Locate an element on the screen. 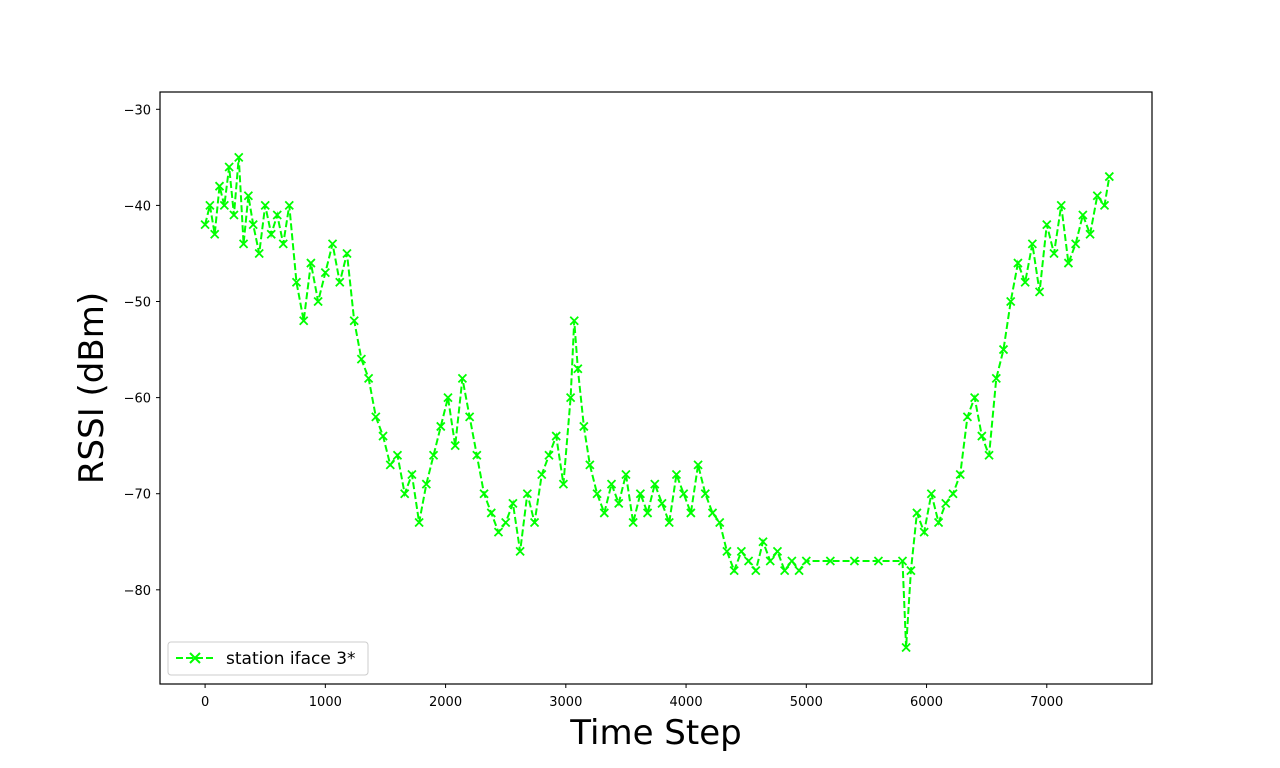  x-tick-label: 3000 is located at coordinates (565, 702).